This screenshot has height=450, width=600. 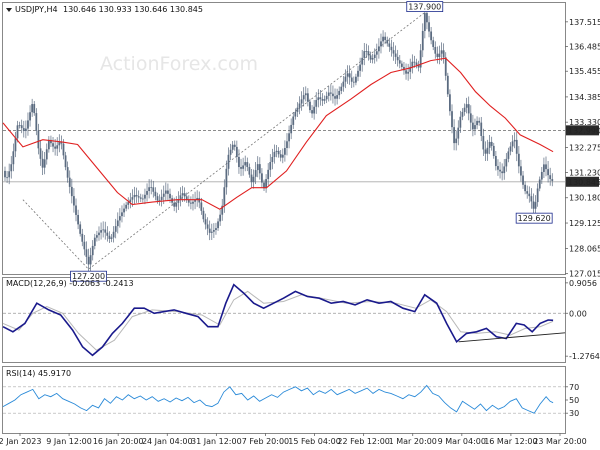 I want to click on ohlc-readout: 130.646 130.933 130.646 130.845, so click(x=133, y=9).